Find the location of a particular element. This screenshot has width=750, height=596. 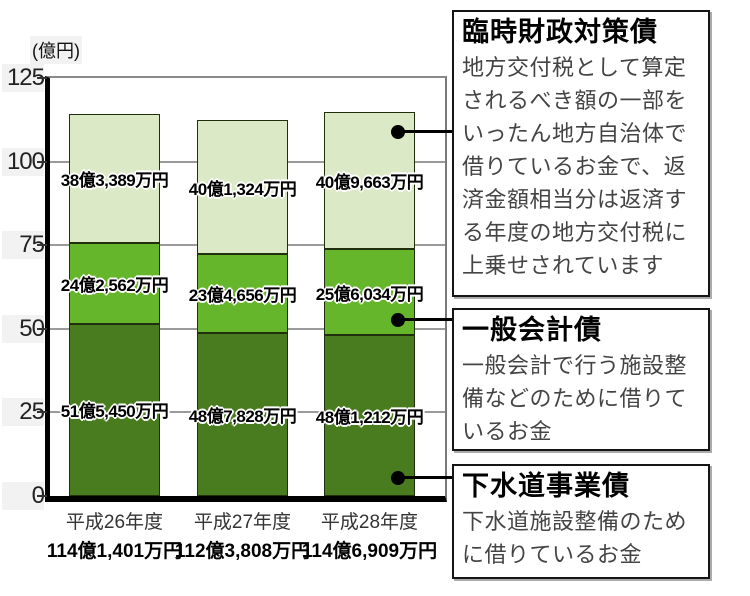

bar-segment-下水道事業債-平成28年度: 48億1,212万円 is located at coordinates (370, 415).